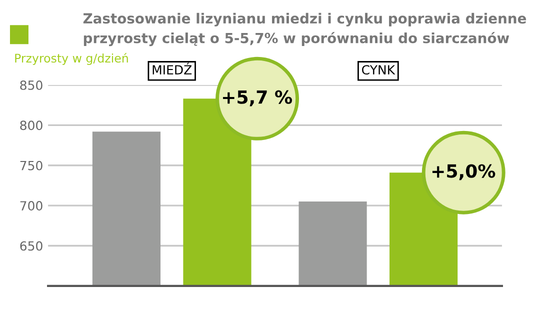 The image size is (534, 322). Describe the element at coordinates (172, 68) in the screenshot. I see `x-tick-label: MIEDŹ` at that location.